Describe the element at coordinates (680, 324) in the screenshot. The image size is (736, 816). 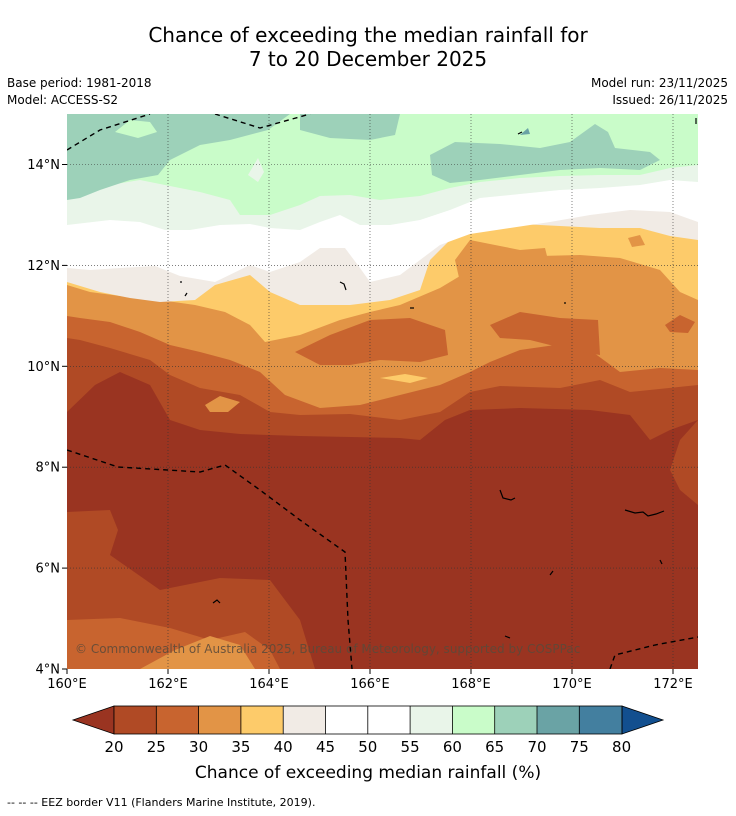
I see `patch-25-30-small` at that location.